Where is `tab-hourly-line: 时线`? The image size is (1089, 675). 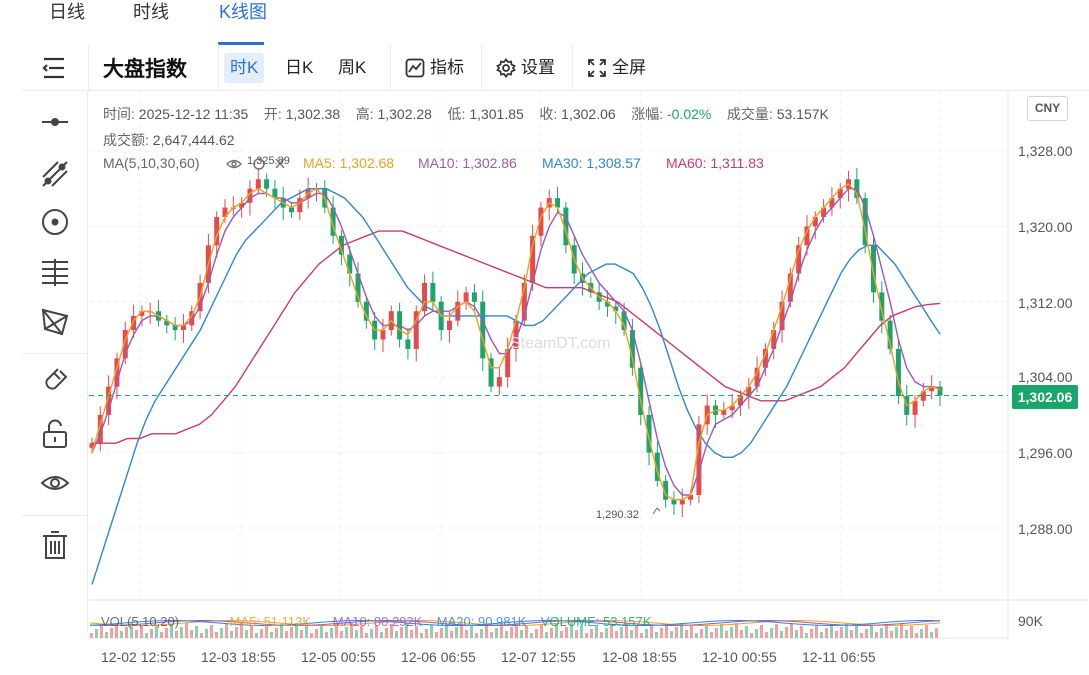
tab-hourly-line: 时线 is located at coordinates (151, 12).